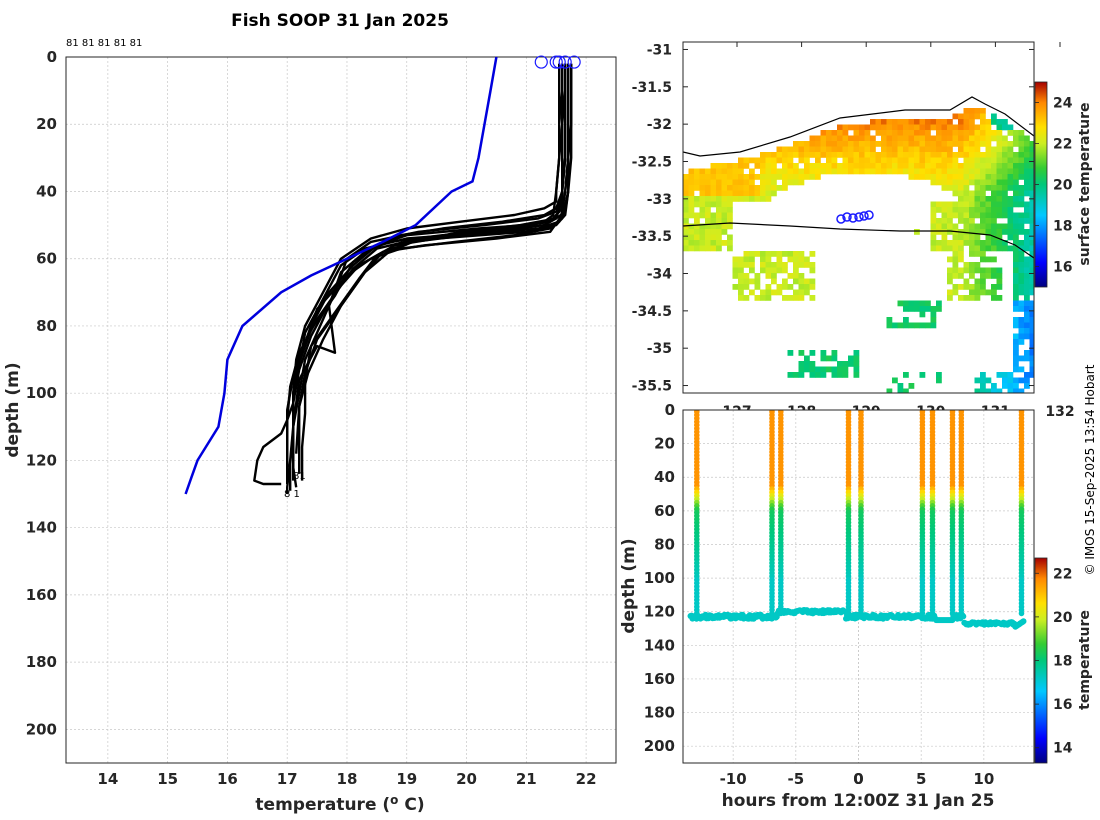  I want to click on section-y-tick-label: 180, so click(659, 713).